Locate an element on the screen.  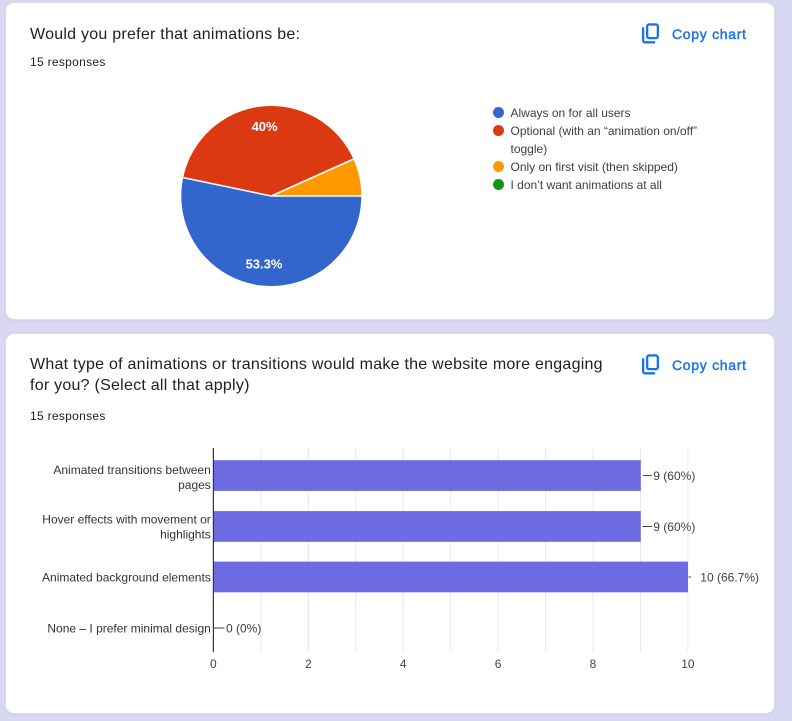
svg-text: 53.3% is located at coordinates (264, 264).